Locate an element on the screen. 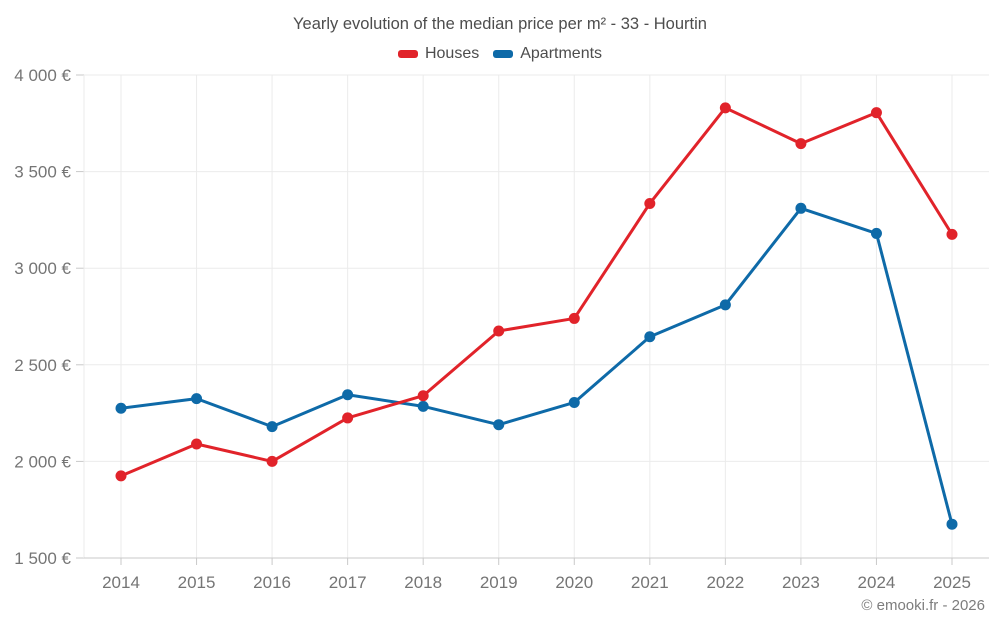 This screenshot has width=1000, height=625. chart-legend: Houses Apartments is located at coordinates (500, 54).